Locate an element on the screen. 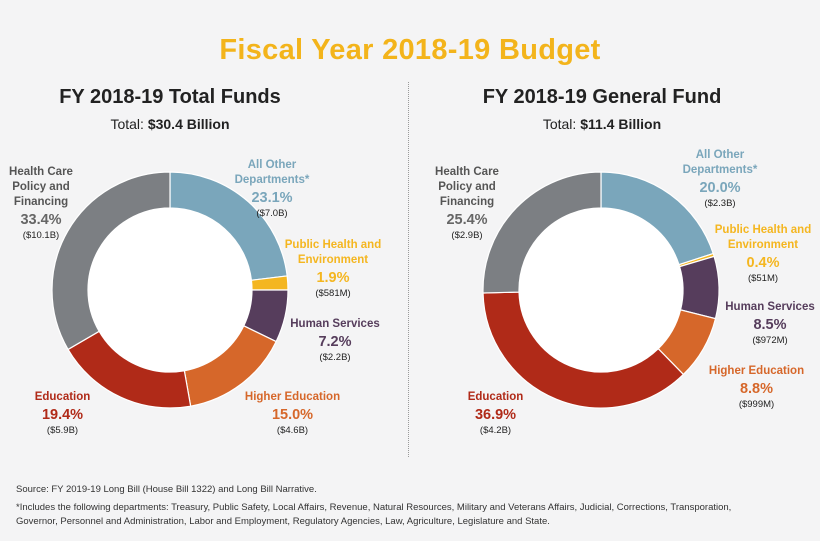 This screenshot has height=541, width=820. left-amt-all-other: ($7.0B) is located at coordinates (272, 213).